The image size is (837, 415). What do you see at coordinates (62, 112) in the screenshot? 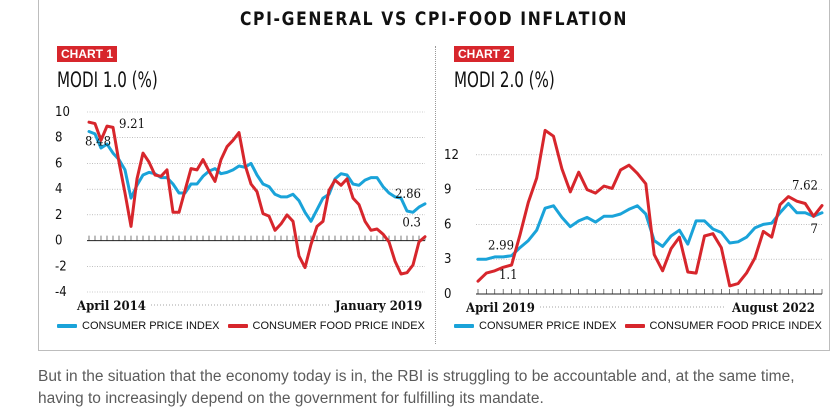
I see `y-tick-label: 10` at bounding box center [62, 112].